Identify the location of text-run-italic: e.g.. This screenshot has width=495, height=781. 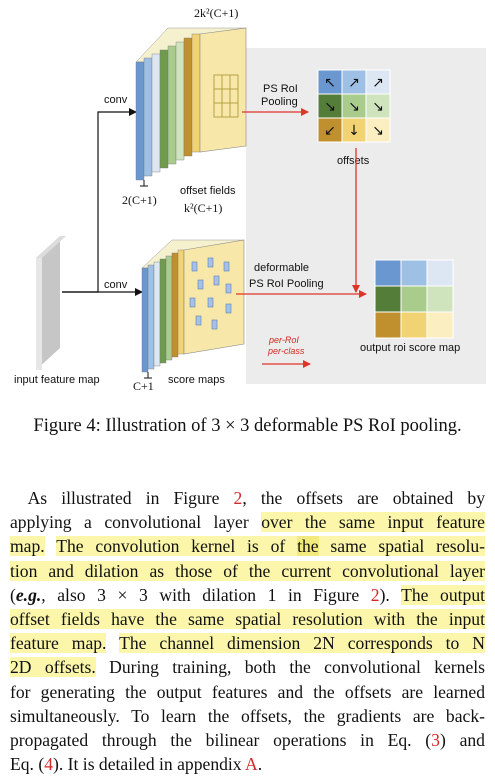
(28, 594).